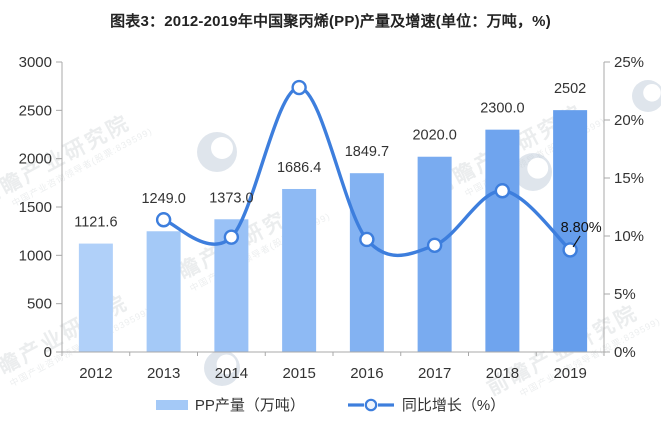 The height and width of the screenshot is (426, 661). I want to click on x-tick-label-2019: 2019, so click(569, 373).